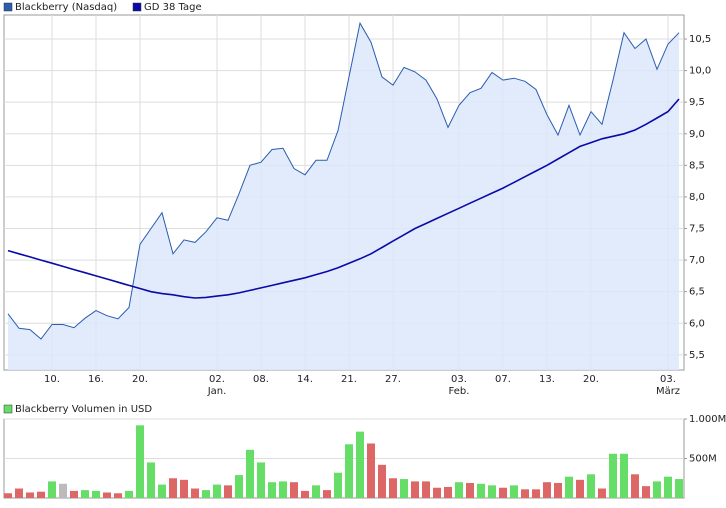 The image size is (726, 508). I want to click on y-tick-label: 7,5, so click(697, 229).